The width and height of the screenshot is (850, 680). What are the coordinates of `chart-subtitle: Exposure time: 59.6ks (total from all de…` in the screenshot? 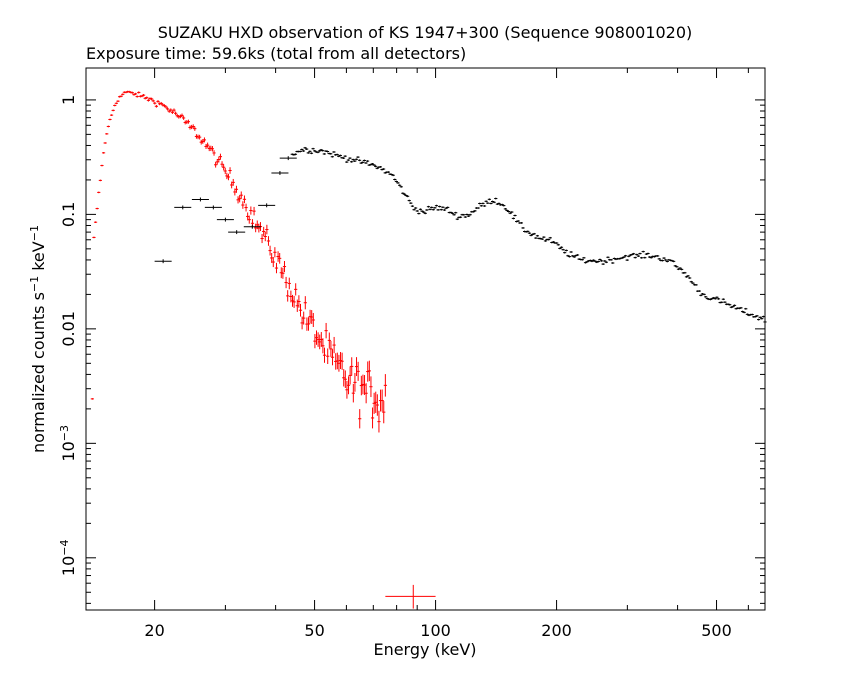 It's located at (276, 53).